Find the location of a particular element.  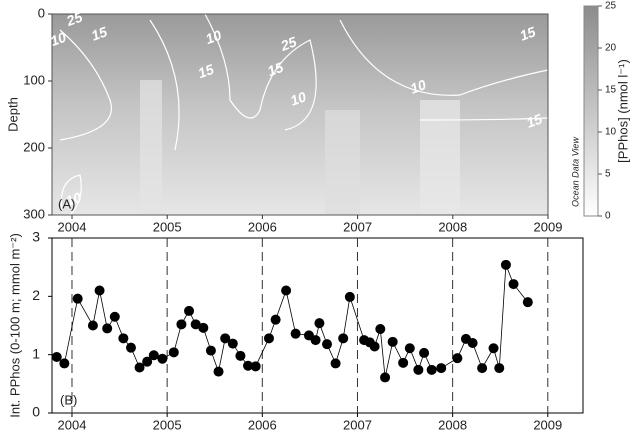

colorbar-tick-label: 0 is located at coordinates (608, 216).